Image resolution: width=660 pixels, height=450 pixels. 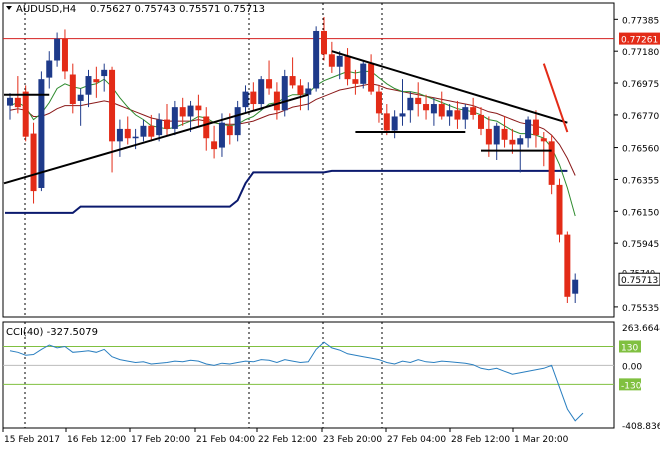 I want to click on cci-indicator-label: CCI(40) -327.5079, so click(x=52, y=332).